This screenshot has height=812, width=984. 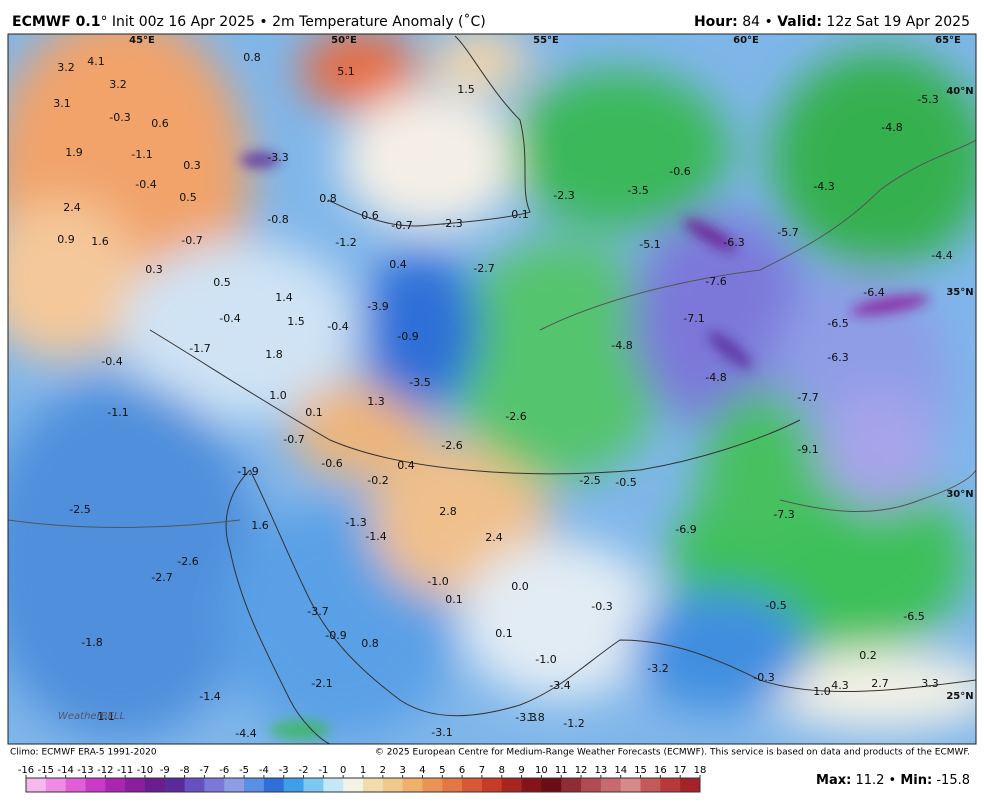 I want to click on colorbar-tick-label: 9, so click(x=521, y=770).